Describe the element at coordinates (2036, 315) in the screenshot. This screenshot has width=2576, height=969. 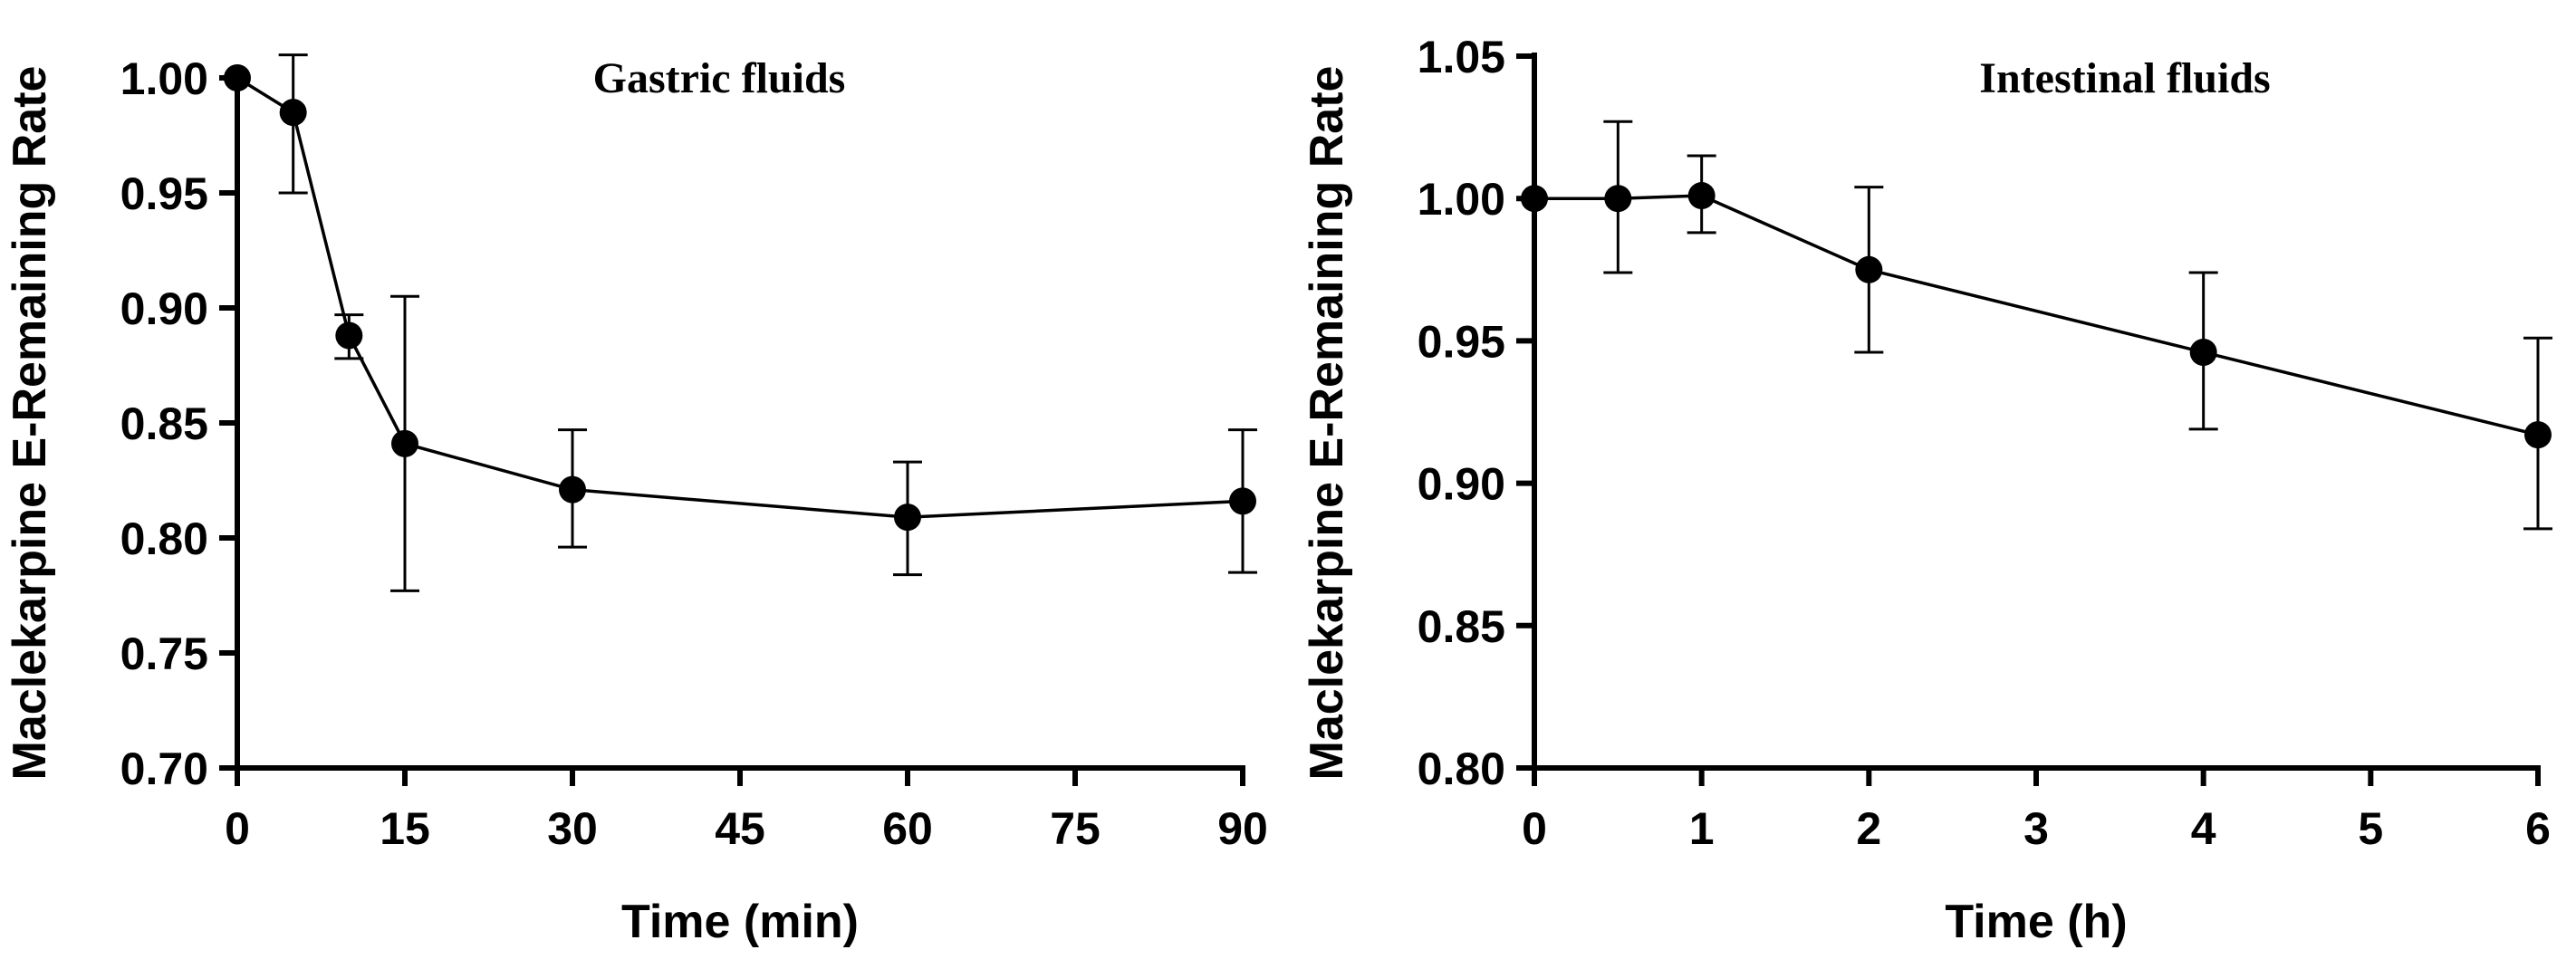
I see `series-line` at that location.